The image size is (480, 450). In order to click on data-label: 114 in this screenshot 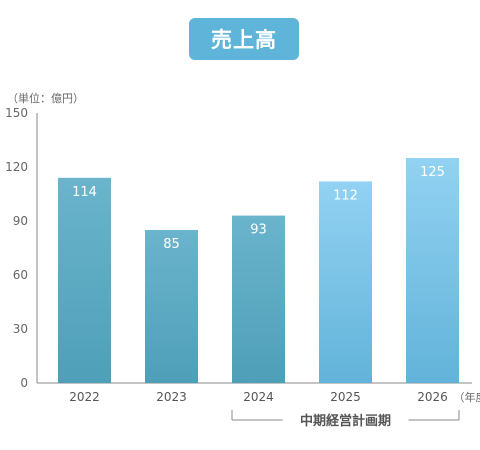, I will do `click(84, 192)`.